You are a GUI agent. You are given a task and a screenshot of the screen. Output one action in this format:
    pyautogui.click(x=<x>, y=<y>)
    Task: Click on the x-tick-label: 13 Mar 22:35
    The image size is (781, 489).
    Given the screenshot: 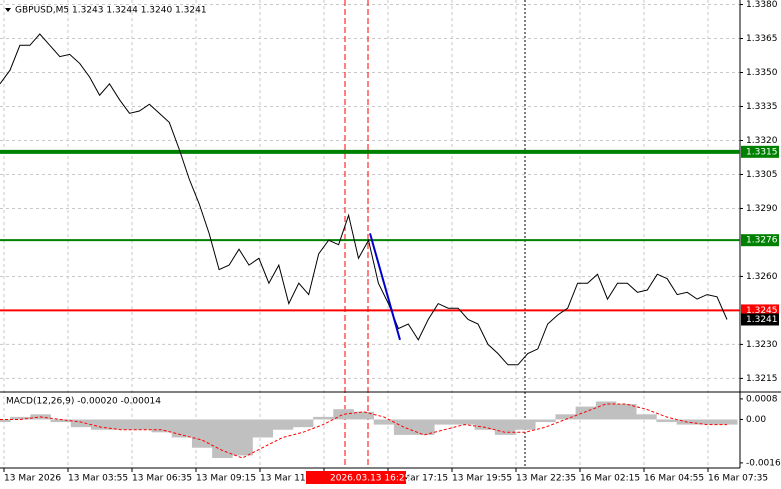 What is the action you would take?
    pyautogui.click(x=546, y=479)
    